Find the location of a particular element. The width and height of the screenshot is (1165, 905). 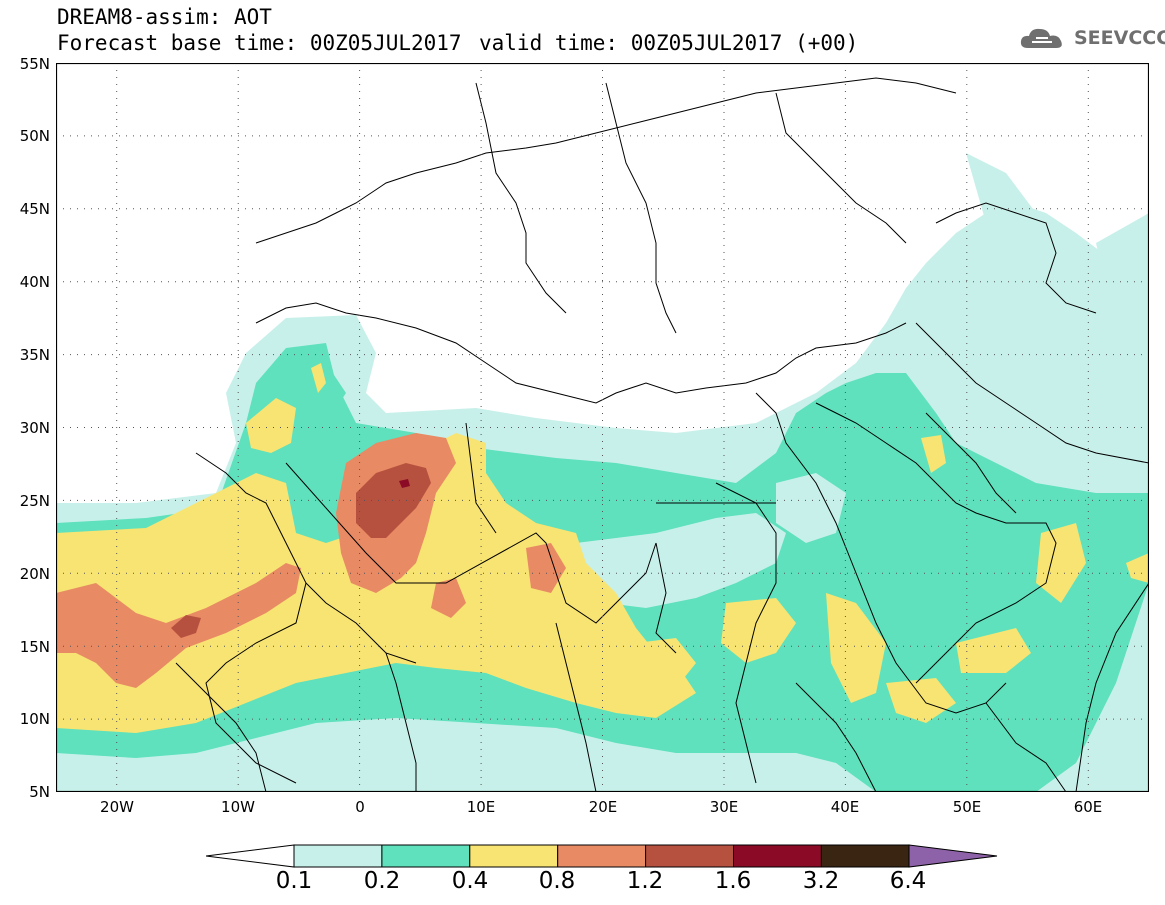

seevccc-logo: SEEVCCC is located at coordinates (1091, 38).